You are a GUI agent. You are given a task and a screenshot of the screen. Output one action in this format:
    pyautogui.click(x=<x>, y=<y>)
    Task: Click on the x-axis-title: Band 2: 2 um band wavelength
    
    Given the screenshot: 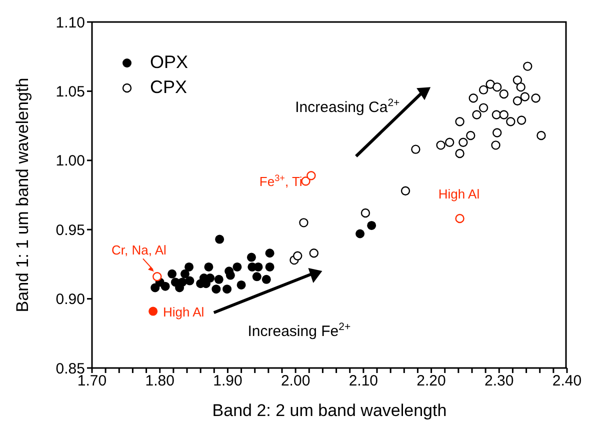 What is the action you would take?
    pyautogui.click(x=329, y=410)
    